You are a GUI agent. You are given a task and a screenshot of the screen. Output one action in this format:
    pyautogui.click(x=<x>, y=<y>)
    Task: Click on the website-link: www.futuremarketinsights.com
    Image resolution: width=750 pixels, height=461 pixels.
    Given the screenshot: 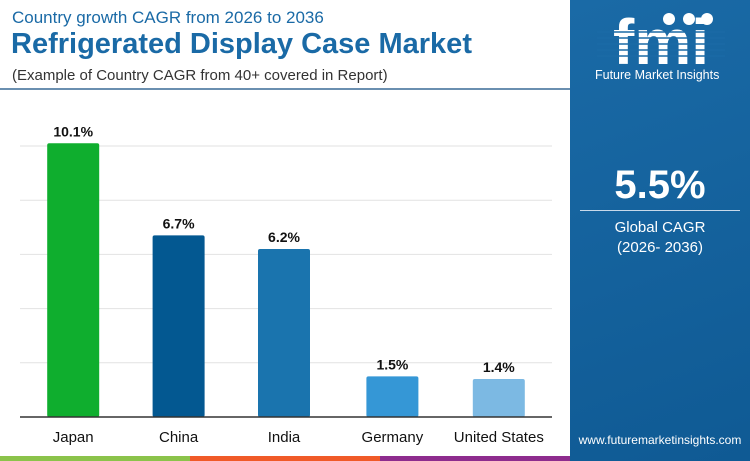 What is the action you would take?
    pyautogui.click(x=660, y=440)
    